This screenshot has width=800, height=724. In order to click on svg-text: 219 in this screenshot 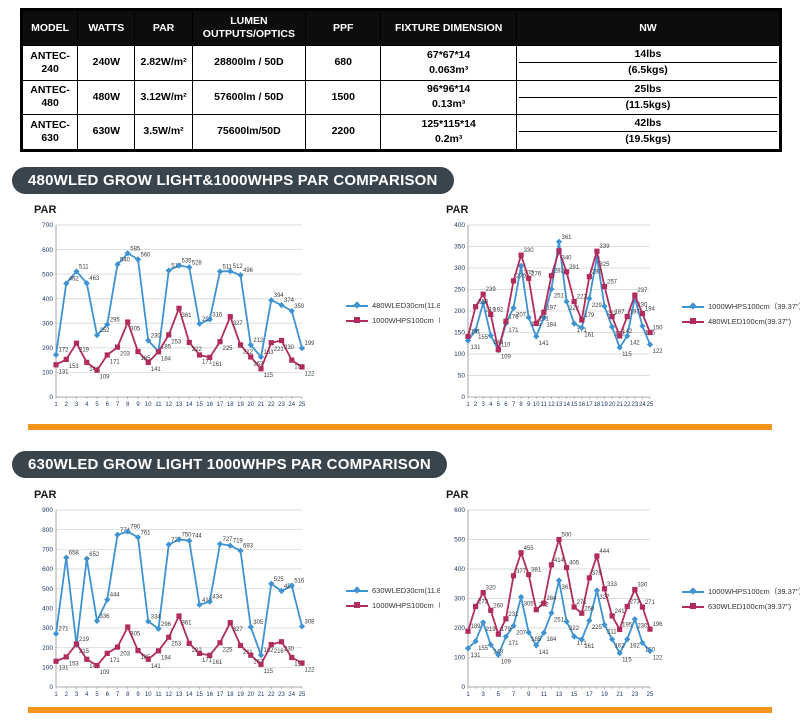, I will do `click(84, 351)`.